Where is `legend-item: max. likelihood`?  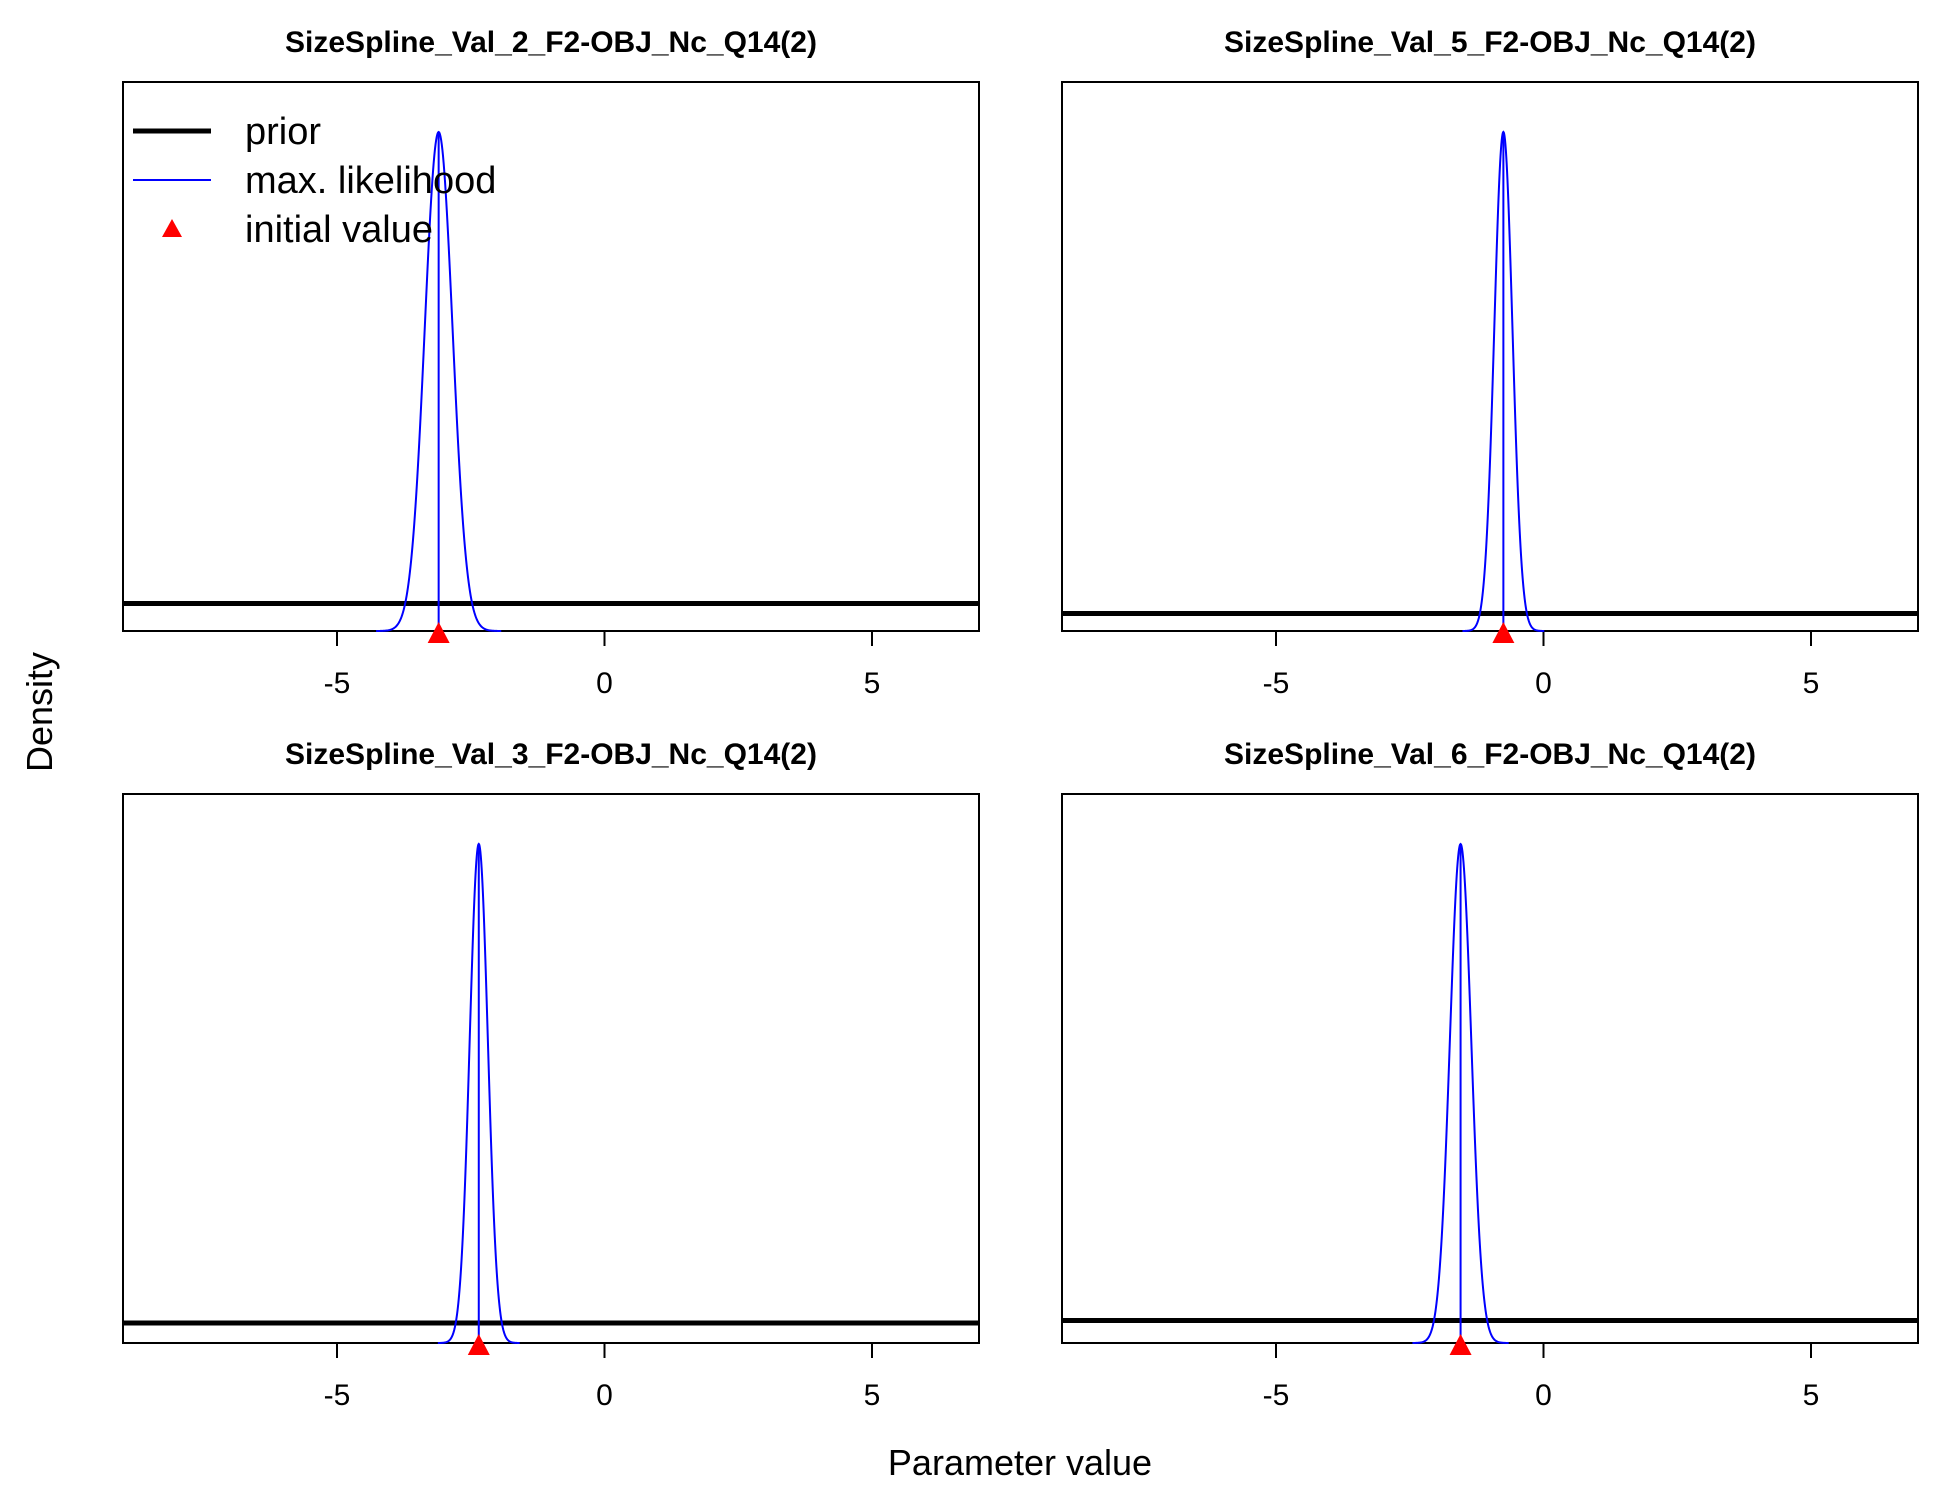 legend-item: max. likelihood is located at coordinates (314, 181).